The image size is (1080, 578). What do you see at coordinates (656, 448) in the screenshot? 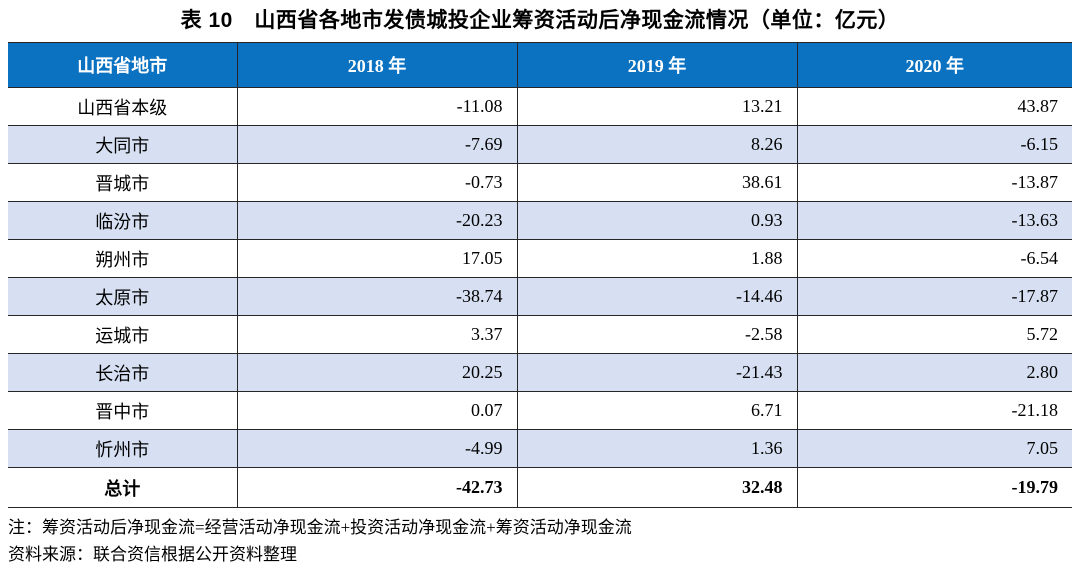
I see `value-cell: 1.36` at bounding box center [656, 448].